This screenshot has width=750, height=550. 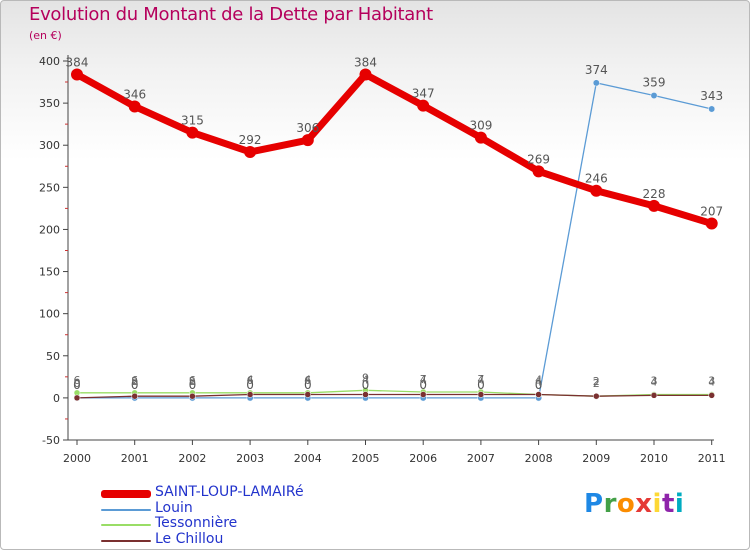 What do you see at coordinates (480, 126) in the screenshot?
I see `data-label: 309` at bounding box center [480, 126].